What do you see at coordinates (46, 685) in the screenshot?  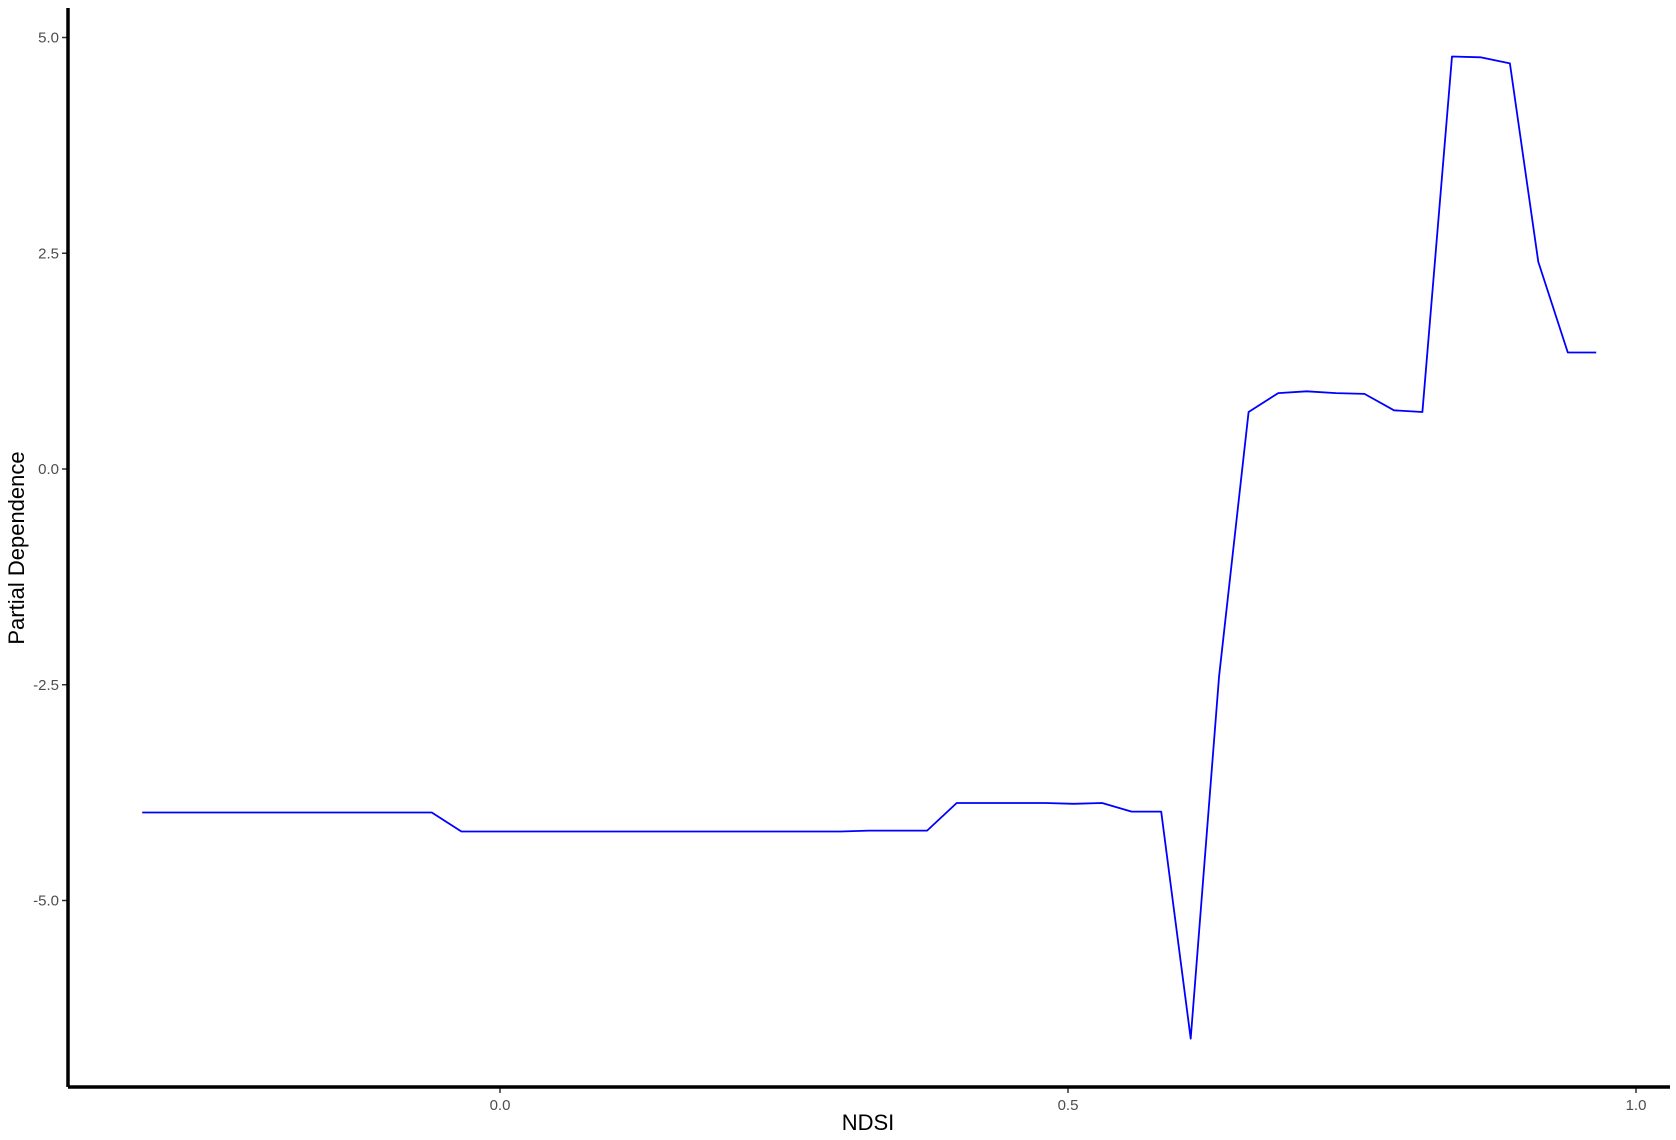 I see `y-tick-label: -2.5` at bounding box center [46, 685].